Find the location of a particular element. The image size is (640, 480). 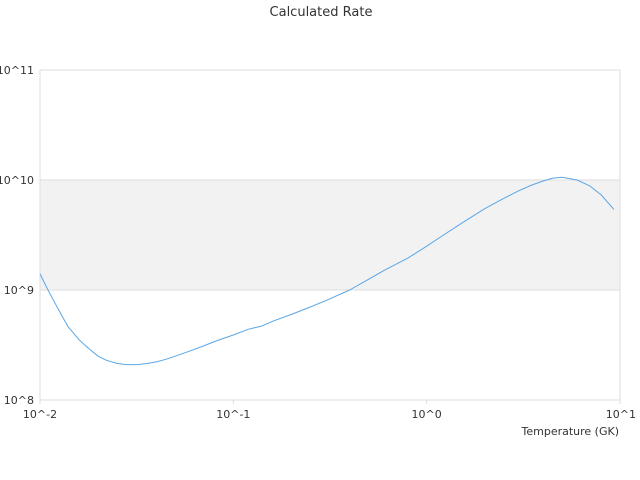

y-tick-label: 10^9 is located at coordinates (19, 290).